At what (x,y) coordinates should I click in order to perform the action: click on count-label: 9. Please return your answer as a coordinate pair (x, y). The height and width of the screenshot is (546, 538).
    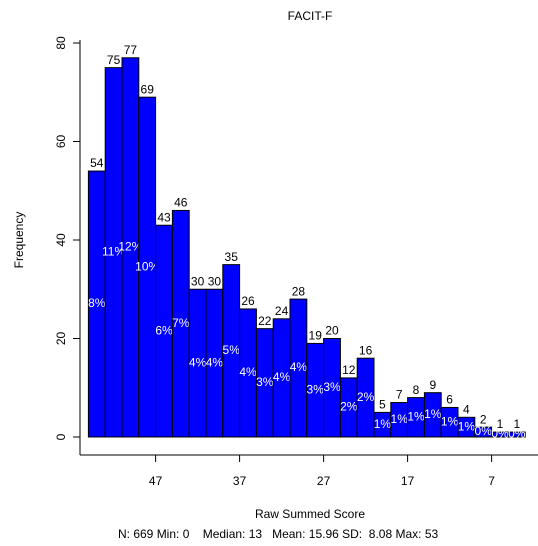
    Looking at the image, I should click on (432, 385).